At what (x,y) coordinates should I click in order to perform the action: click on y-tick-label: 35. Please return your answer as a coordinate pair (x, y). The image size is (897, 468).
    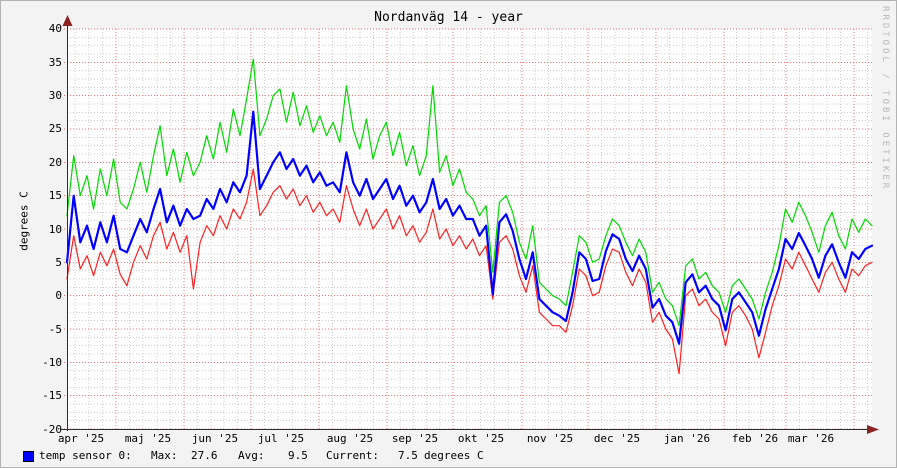
    Looking at the image, I should click on (55, 62).